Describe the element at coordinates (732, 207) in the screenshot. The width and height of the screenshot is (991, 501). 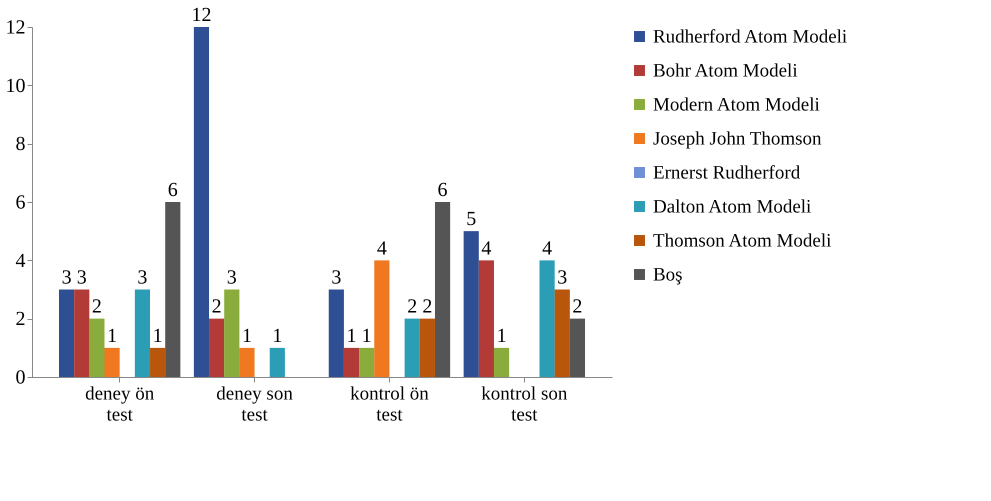
I see `legend-label: Dalton Atom Modeli` at that location.